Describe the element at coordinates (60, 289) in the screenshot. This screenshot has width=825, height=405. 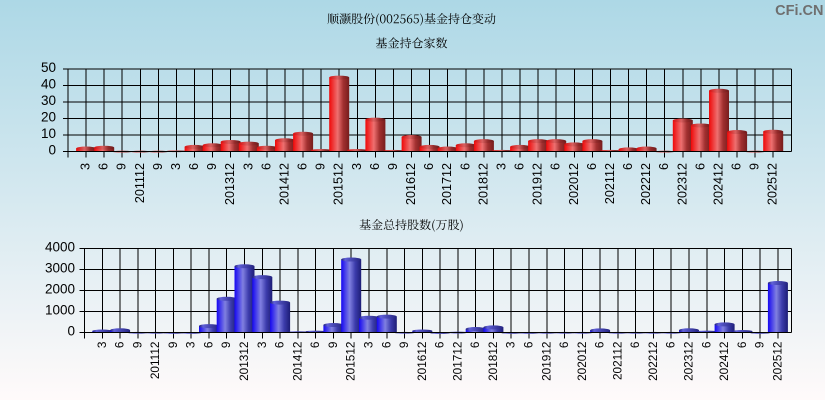
I see `svg-text: 2000` at that location.